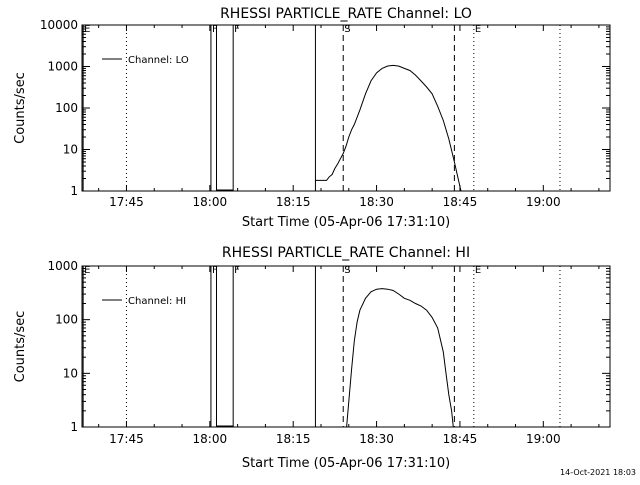 The height and width of the screenshot is (485, 640). Describe the element at coordinates (158, 60) in the screenshot. I see `legend-label: Channel: LO` at that location.